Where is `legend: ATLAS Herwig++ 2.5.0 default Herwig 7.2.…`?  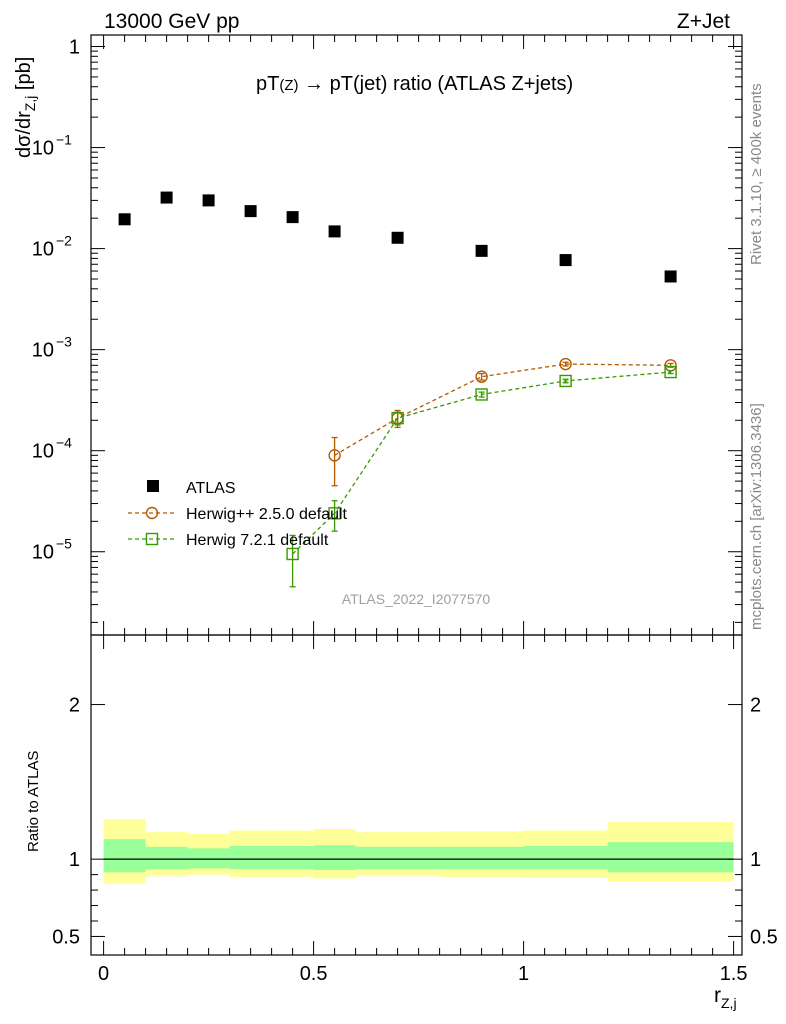 legend: ATLAS Herwig++ 2.5.0 default Herwig 7.2.… is located at coordinates (238, 514).